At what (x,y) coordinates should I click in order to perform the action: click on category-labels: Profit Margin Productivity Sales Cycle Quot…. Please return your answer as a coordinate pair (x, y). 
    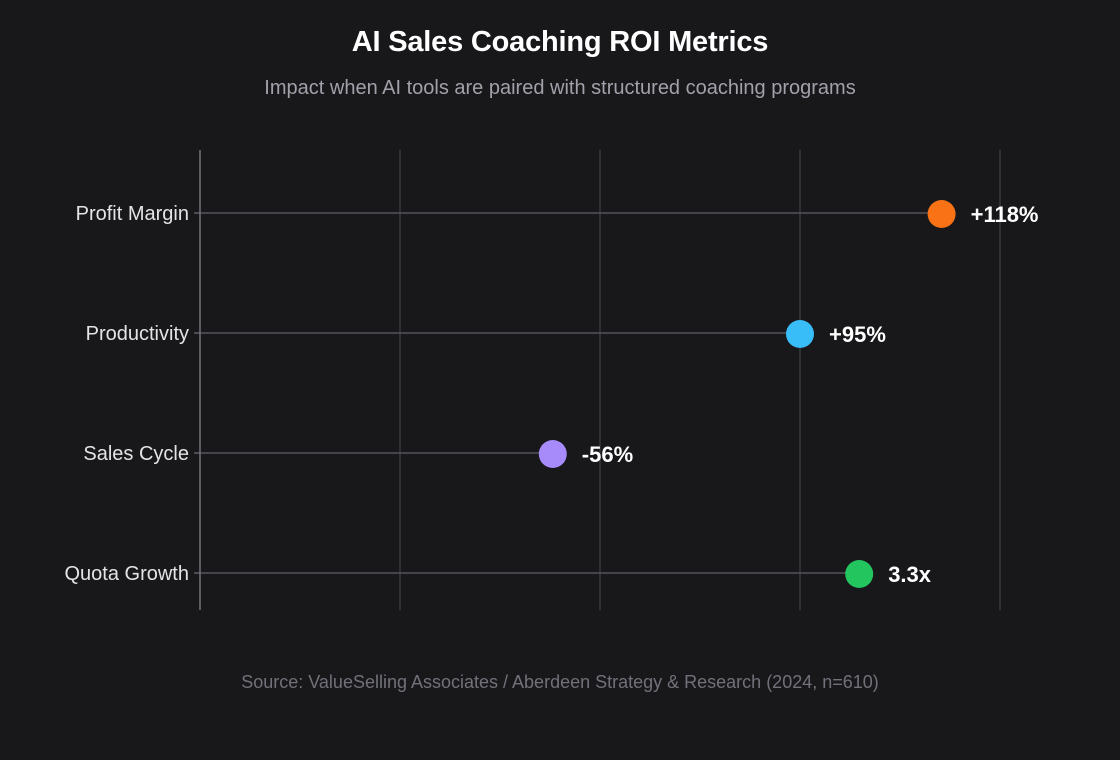
    Looking at the image, I should click on (126, 394).